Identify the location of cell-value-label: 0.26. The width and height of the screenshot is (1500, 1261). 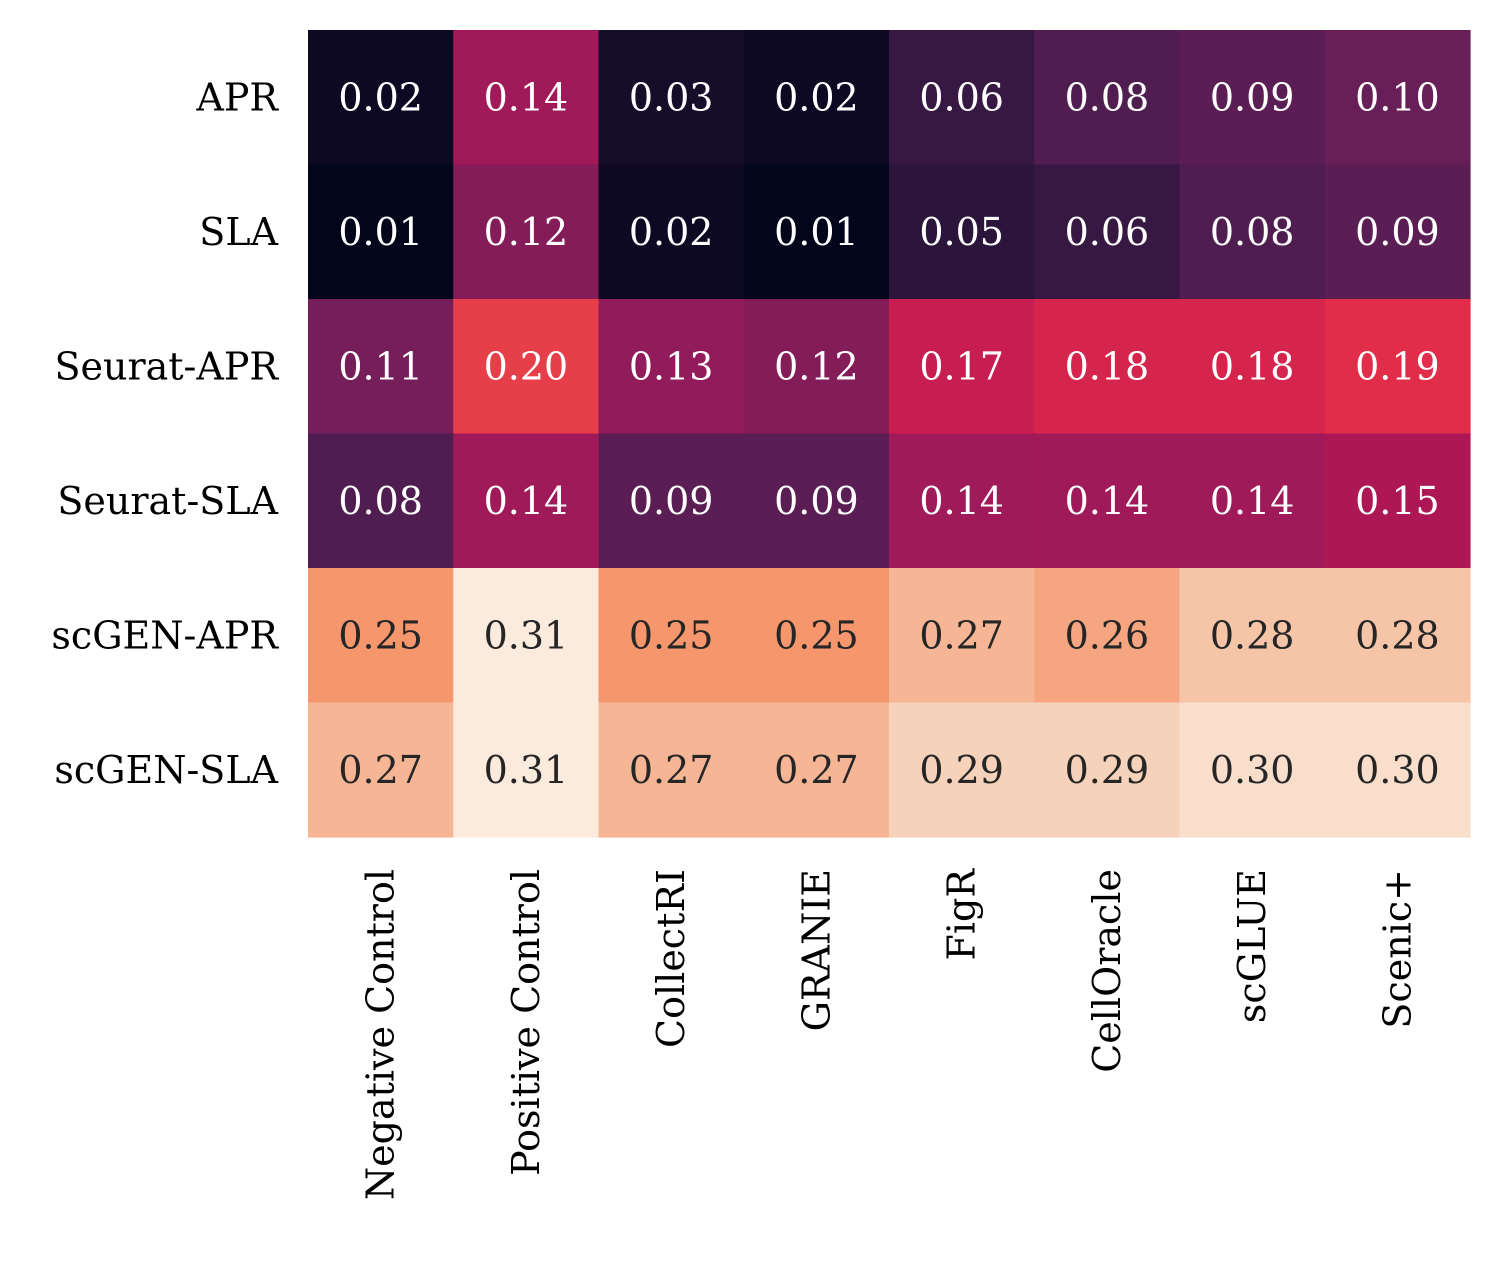
(1107, 635).